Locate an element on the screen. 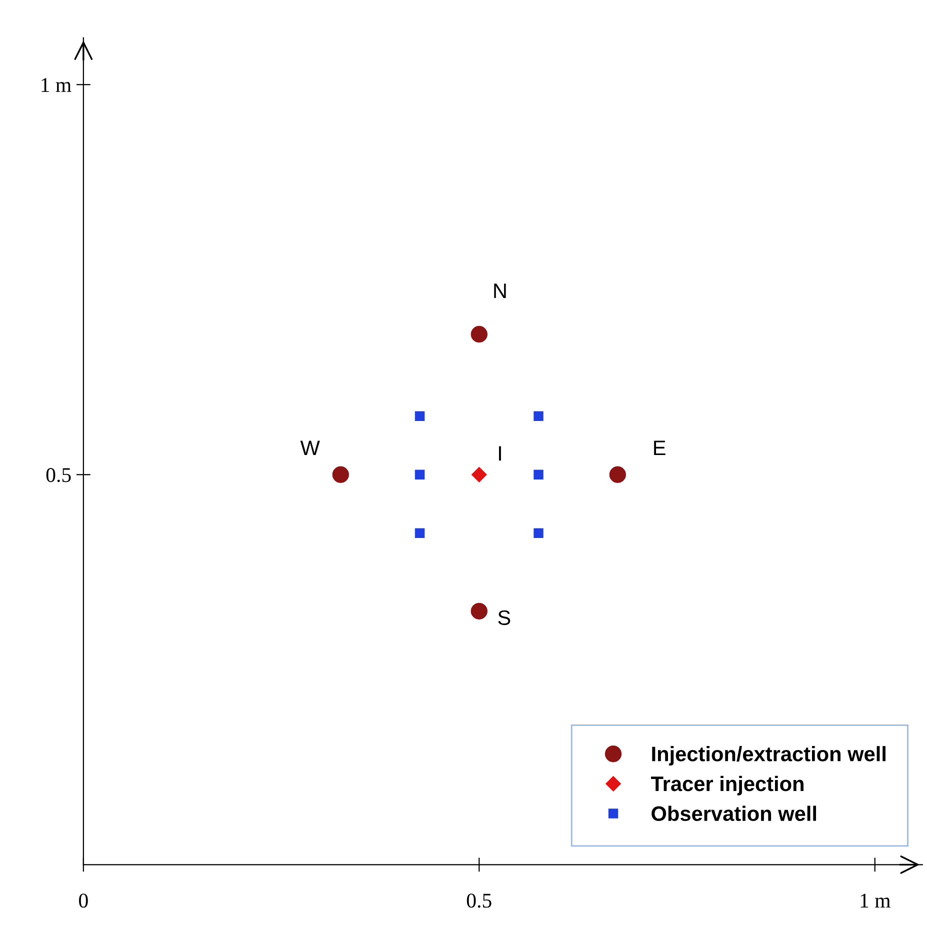  x-tick-label: 0 is located at coordinates (83, 901).